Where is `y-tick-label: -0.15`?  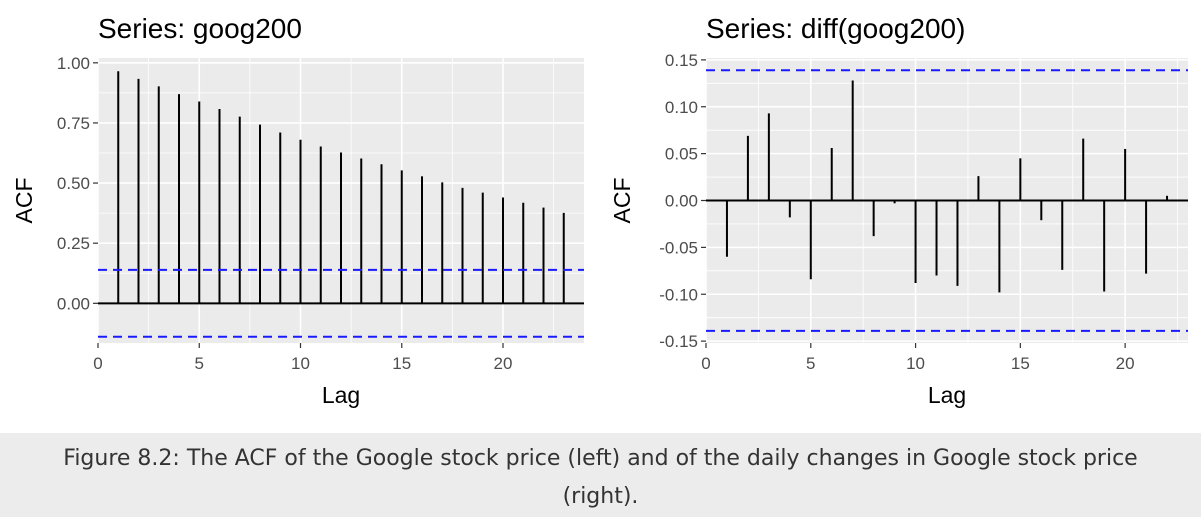
y-tick-label: -0.15 is located at coordinates (678, 341).